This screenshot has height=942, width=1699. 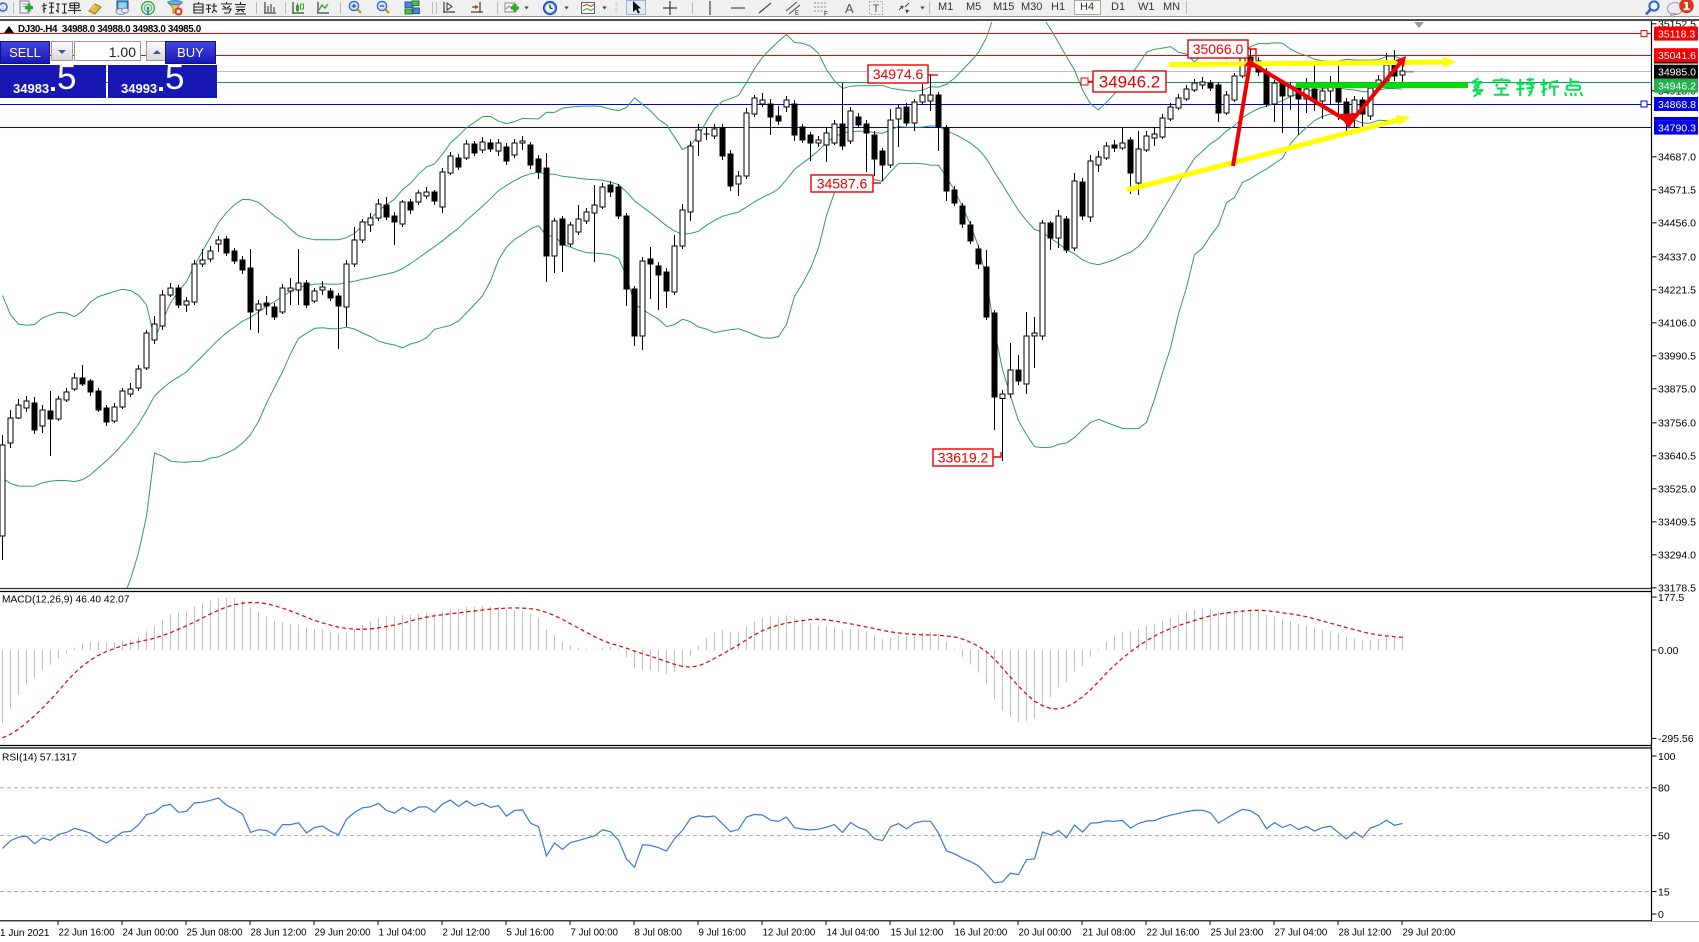 What do you see at coordinates (1218, 49) in the screenshot?
I see `svg-text: 35066.0` at bounding box center [1218, 49].